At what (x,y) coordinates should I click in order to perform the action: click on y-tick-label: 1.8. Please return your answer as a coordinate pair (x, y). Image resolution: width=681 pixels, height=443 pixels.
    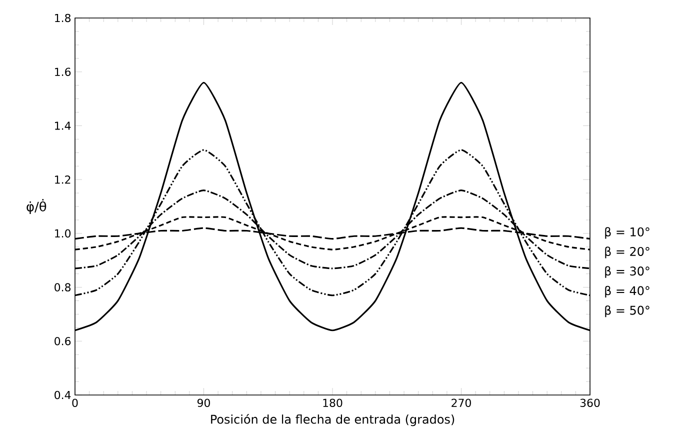
    Looking at the image, I should click on (63, 18).